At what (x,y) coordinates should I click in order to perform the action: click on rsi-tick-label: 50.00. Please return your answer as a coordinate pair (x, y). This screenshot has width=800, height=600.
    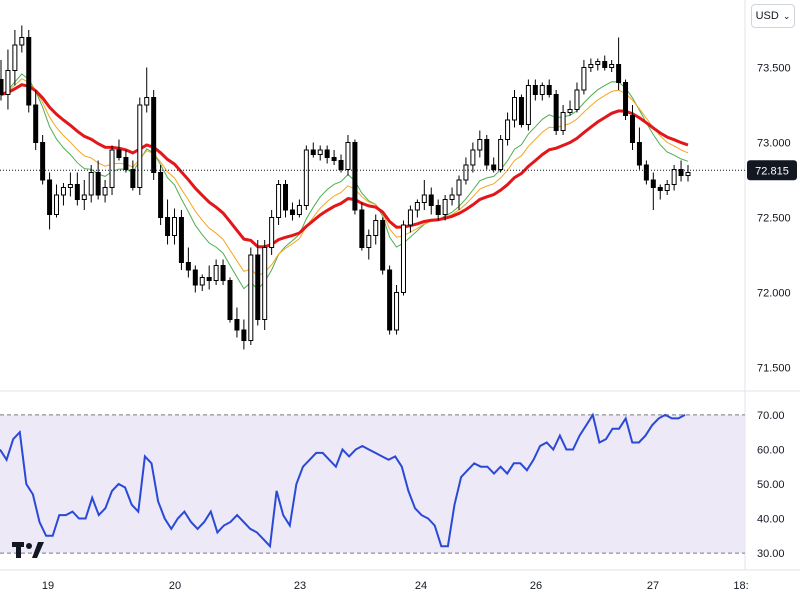
    Looking at the image, I should click on (771, 485).